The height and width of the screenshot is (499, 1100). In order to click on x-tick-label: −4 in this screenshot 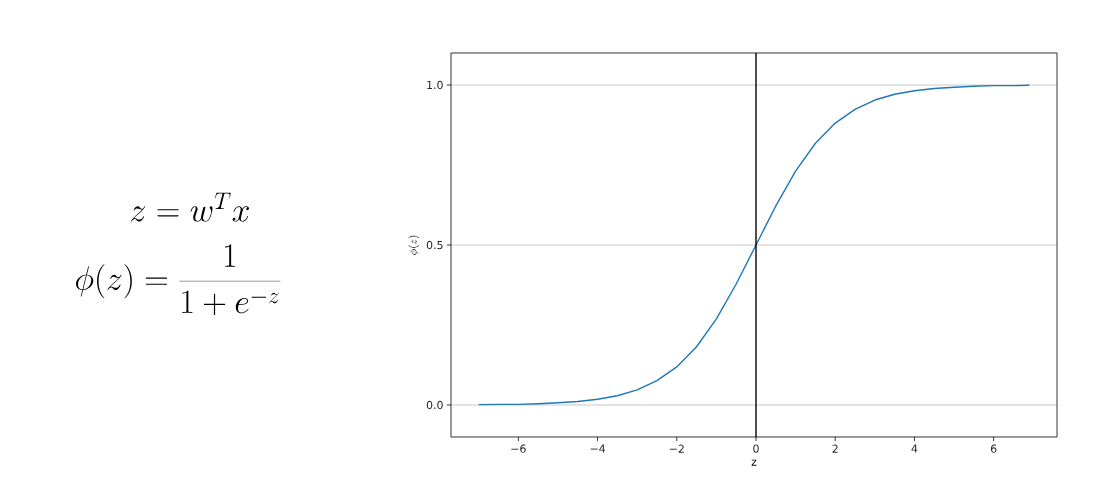, I will do `click(598, 448)`.